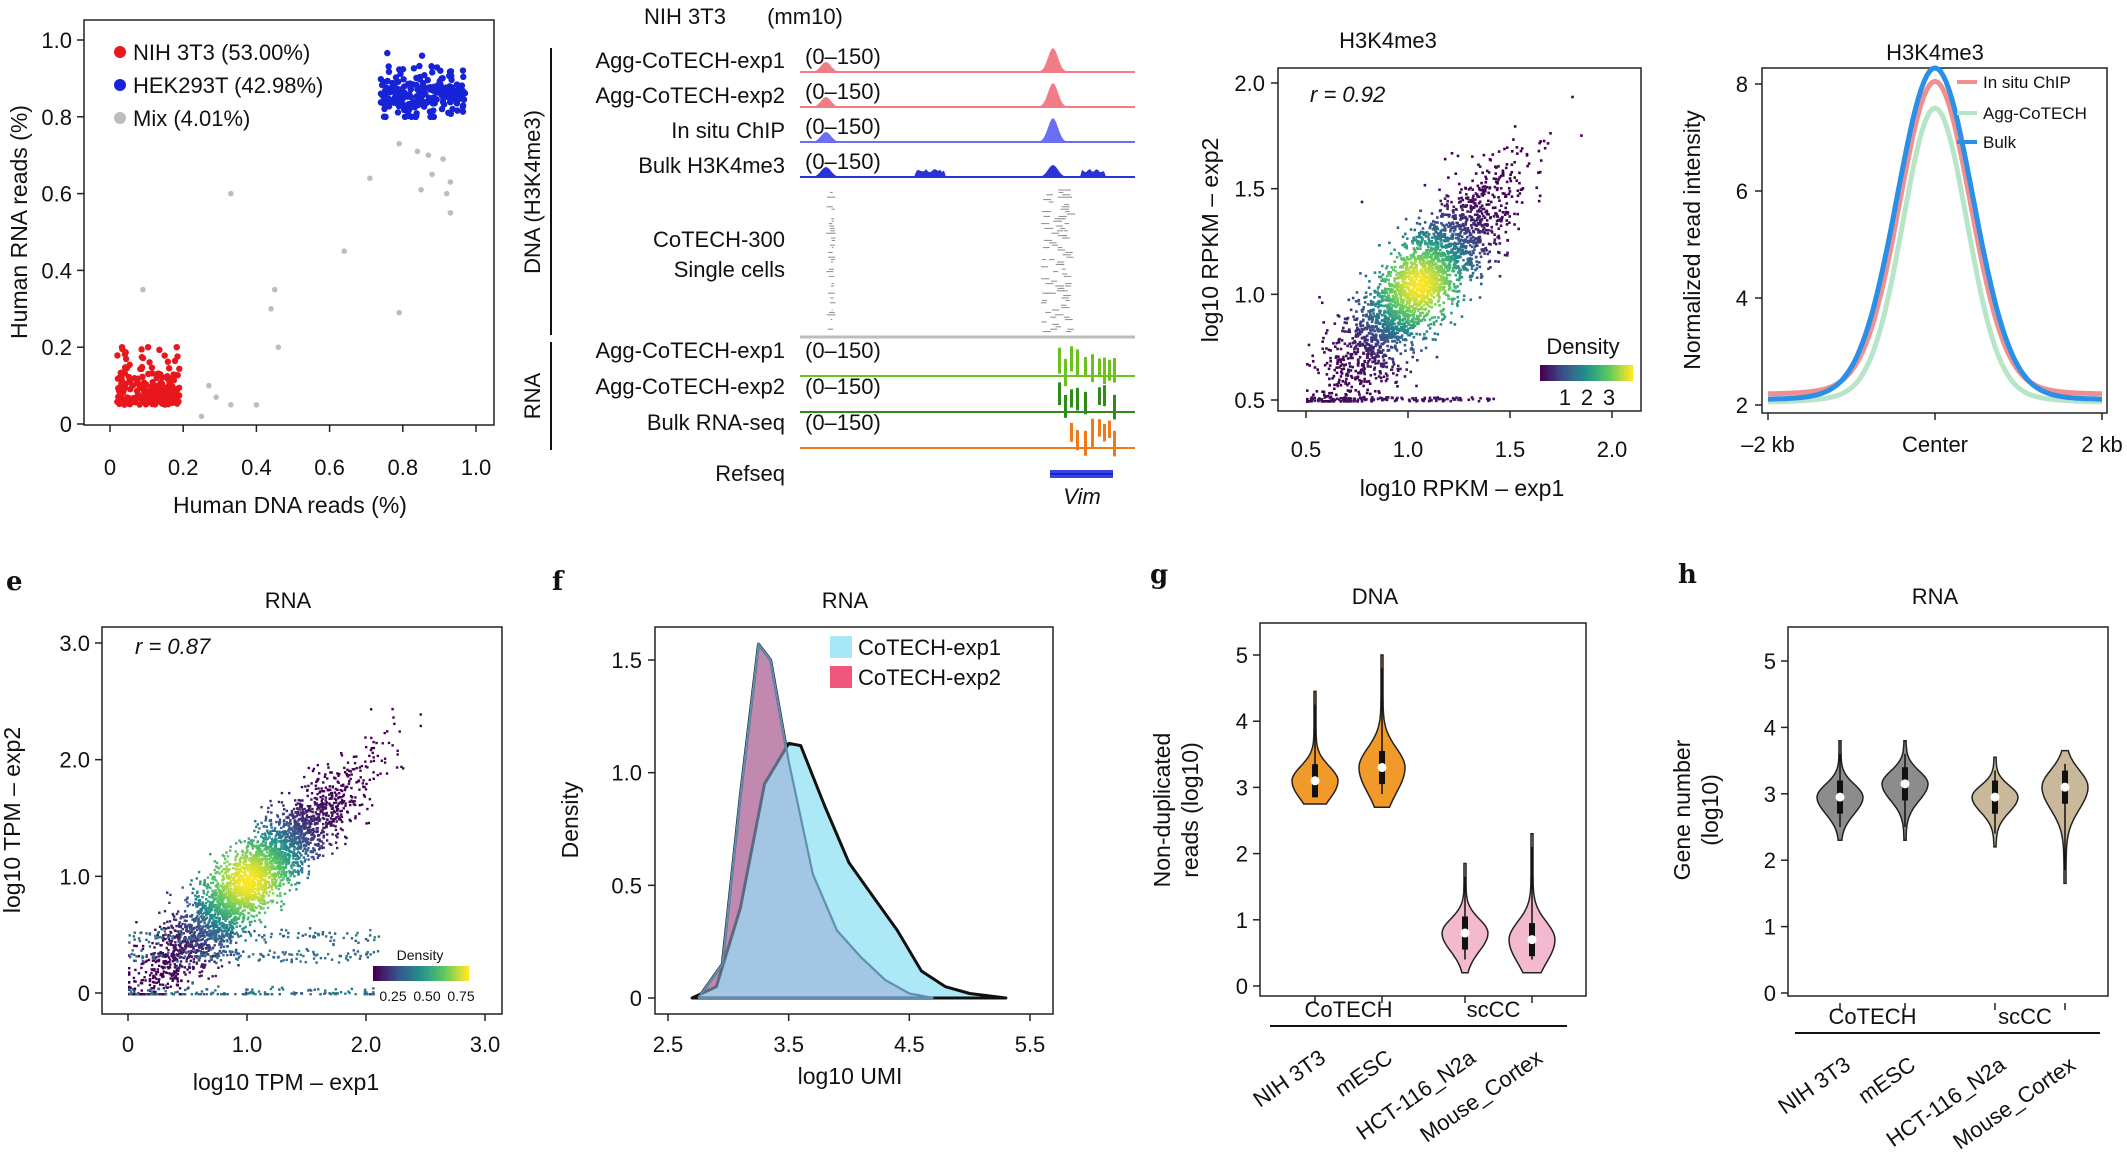 The height and width of the screenshot is (1155, 2127). Describe the element at coordinates (1935, 52) in the screenshot. I see `panel-d-title: H3K4me3` at that location.